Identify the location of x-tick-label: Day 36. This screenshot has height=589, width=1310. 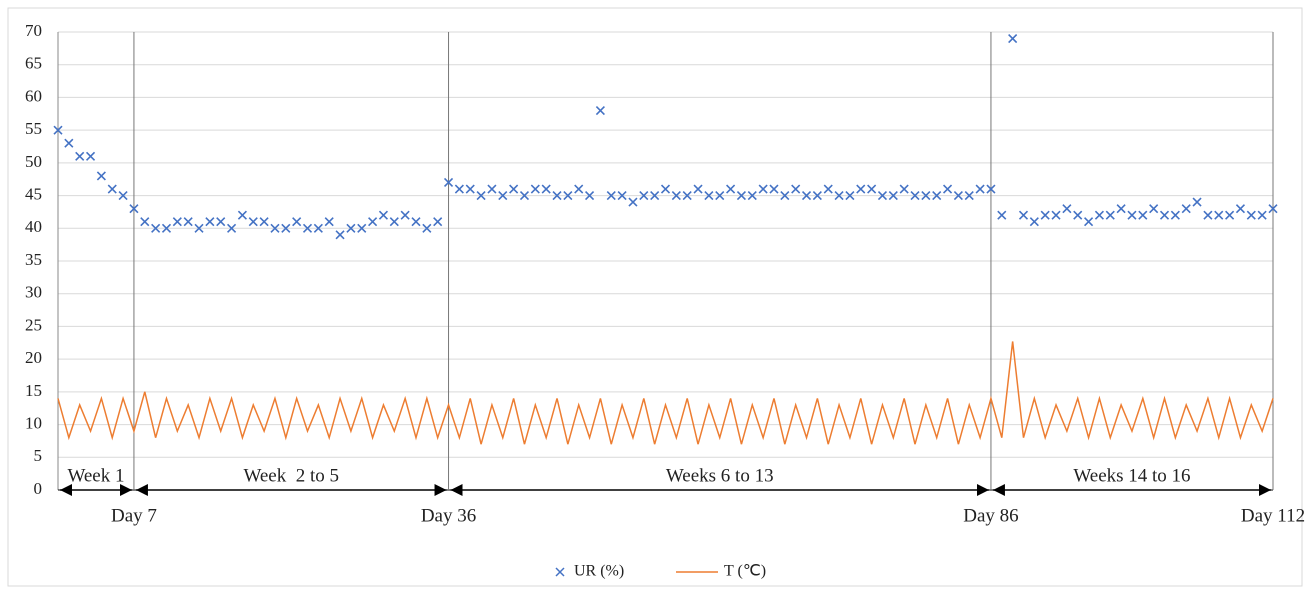
(448, 515).